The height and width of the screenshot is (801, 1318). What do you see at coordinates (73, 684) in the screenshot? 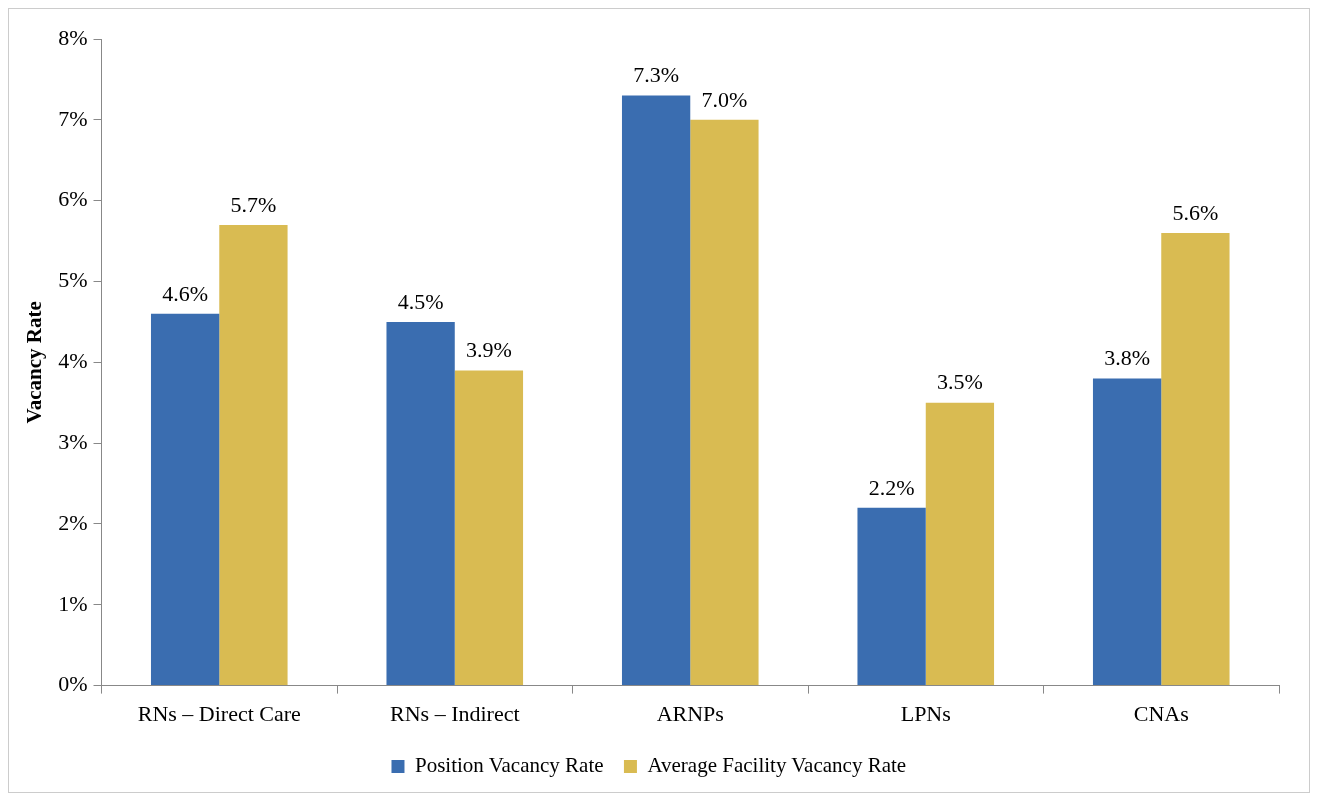
I see `y-tick-label: 0%` at bounding box center [73, 684].